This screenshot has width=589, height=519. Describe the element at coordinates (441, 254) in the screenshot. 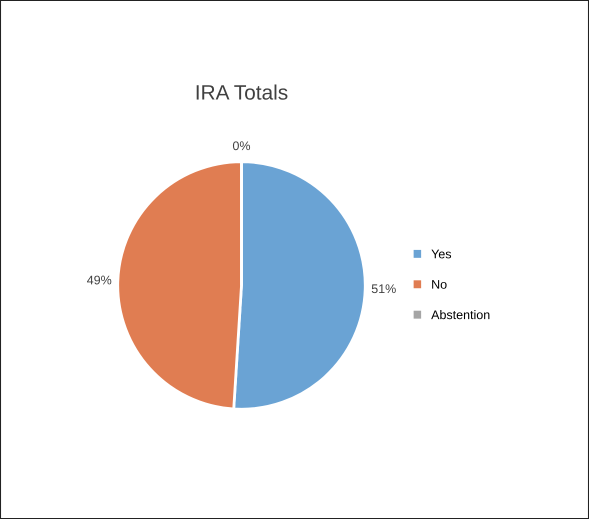

I see `legend-label: Yes` at that location.